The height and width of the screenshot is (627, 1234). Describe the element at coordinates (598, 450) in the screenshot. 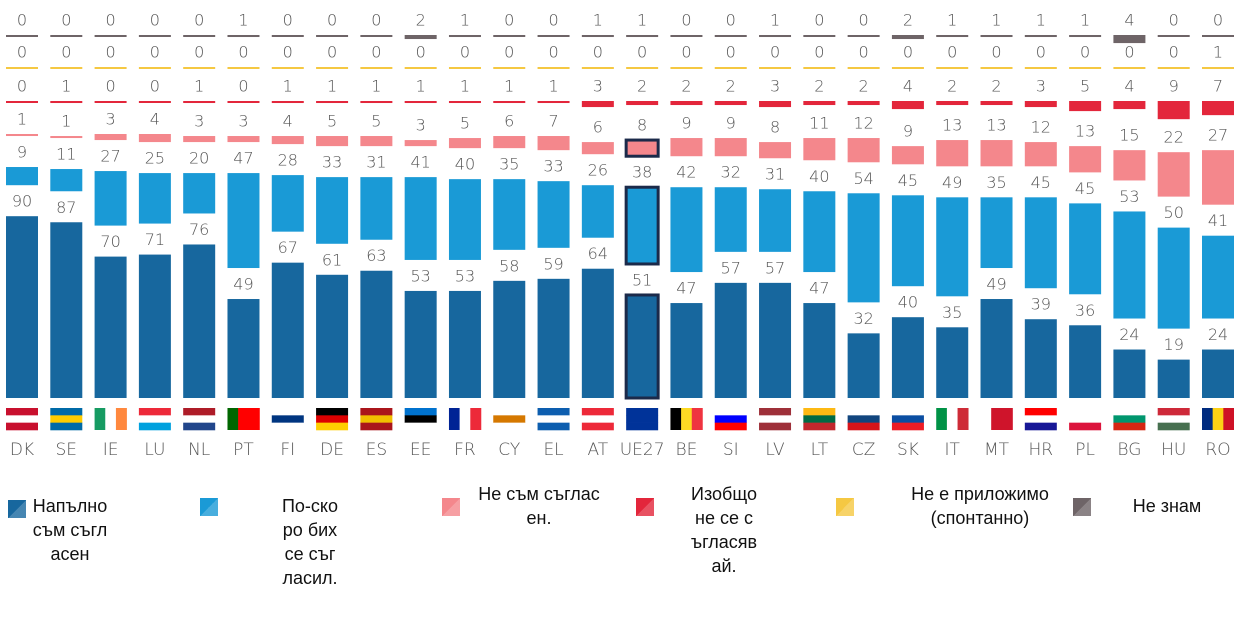

I see `x-tick-label: AT` at that location.